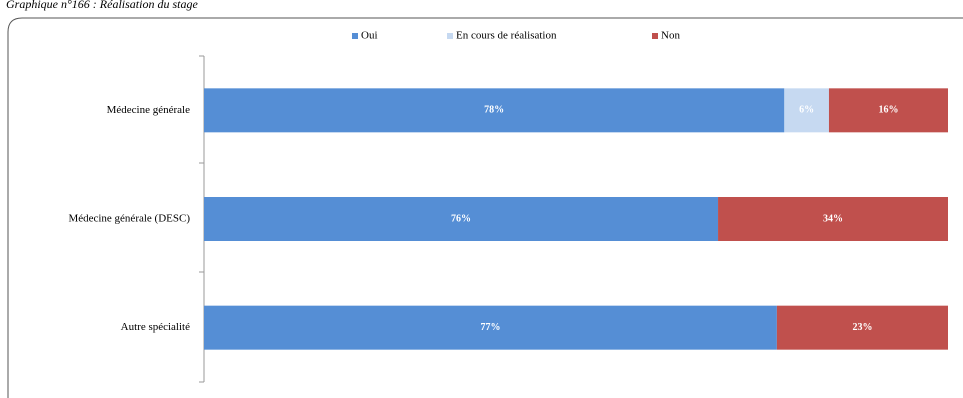  What do you see at coordinates (670, 36) in the screenshot?
I see `legend-label: Non` at bounding box center [670, 36].